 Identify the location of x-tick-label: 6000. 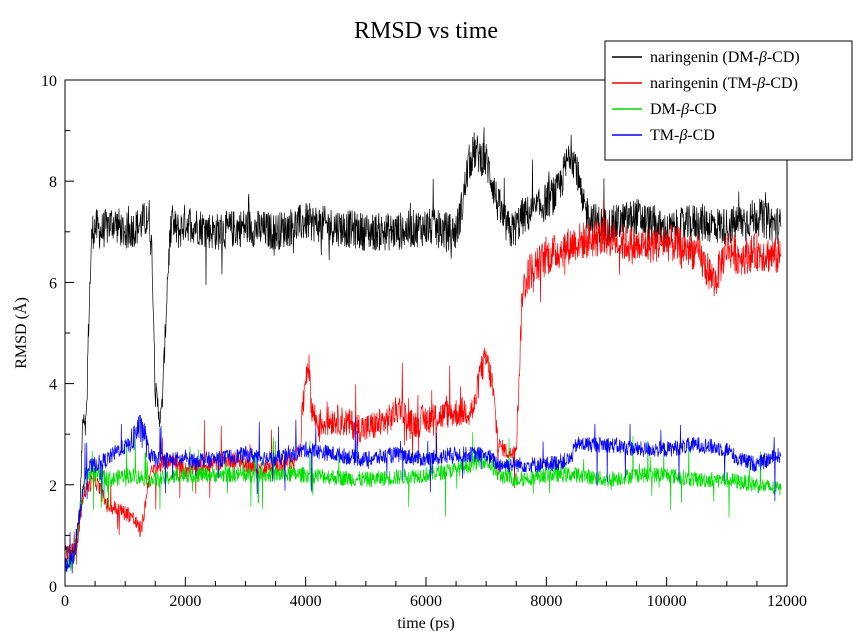
(426, 601).